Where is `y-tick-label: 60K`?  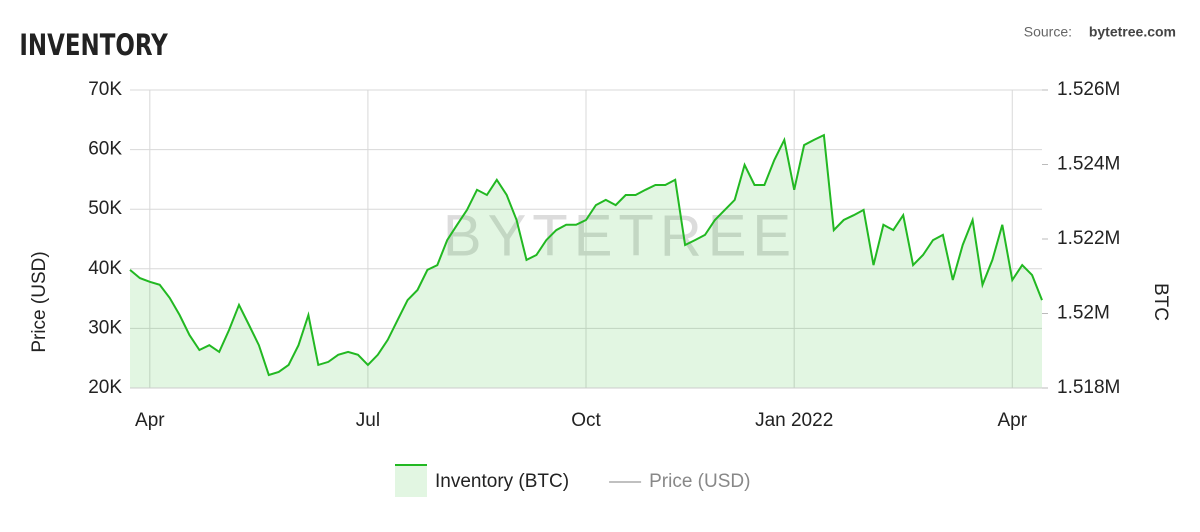 y-tick-label: 60K is located at coordinates (105, 149).